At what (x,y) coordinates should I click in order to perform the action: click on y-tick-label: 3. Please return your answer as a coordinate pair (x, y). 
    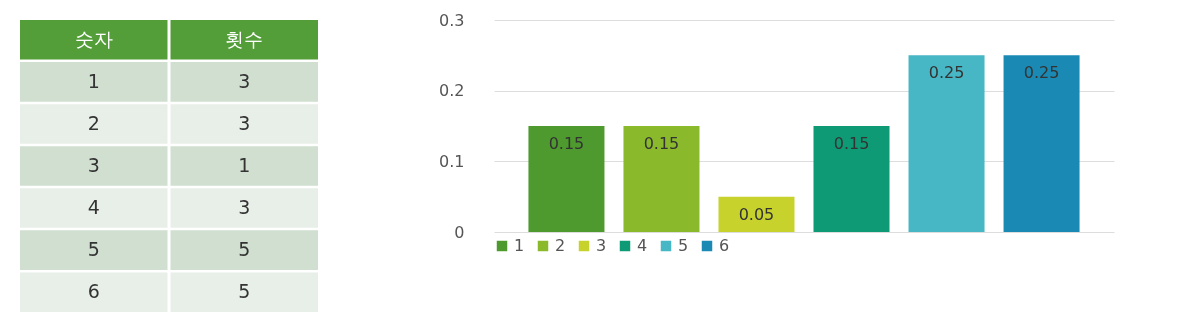
    Looking at the image, I should click on (93, 165).